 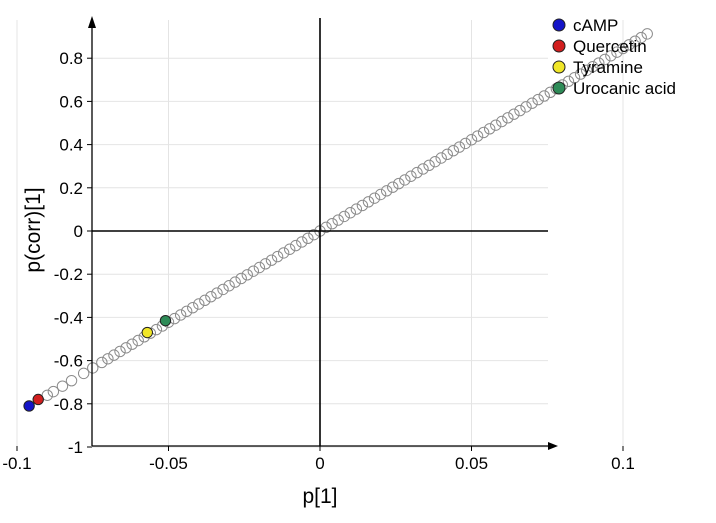 What do you see at coordinates (610, 46) in the screenshot?
I see `legend-label: Quercetin` at bounding box center [610, 46].